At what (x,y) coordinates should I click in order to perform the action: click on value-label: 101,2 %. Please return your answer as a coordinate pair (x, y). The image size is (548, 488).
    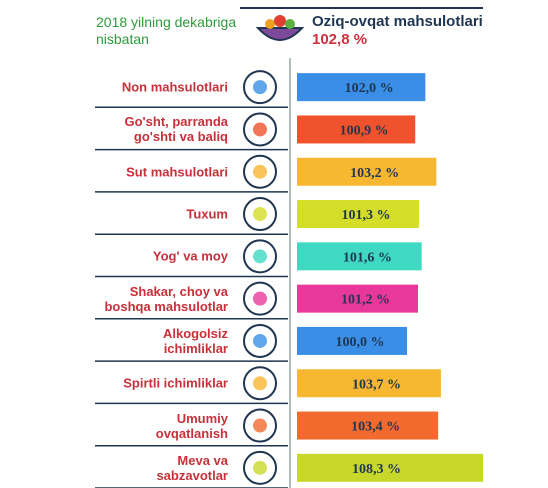
    Looking at the image, I should click on (365, 300).